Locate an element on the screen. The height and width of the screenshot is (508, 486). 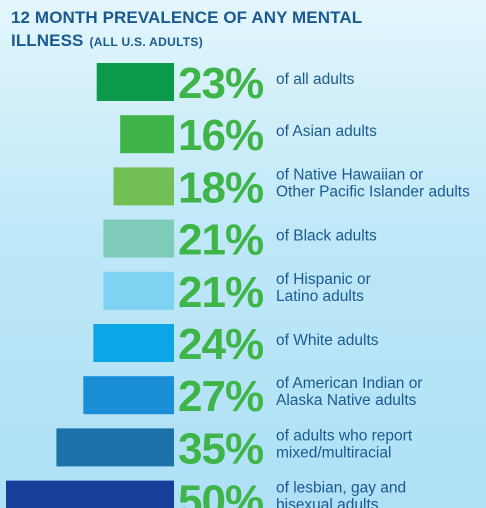
value-label-7: 35% is located at coordinates (220, 448).